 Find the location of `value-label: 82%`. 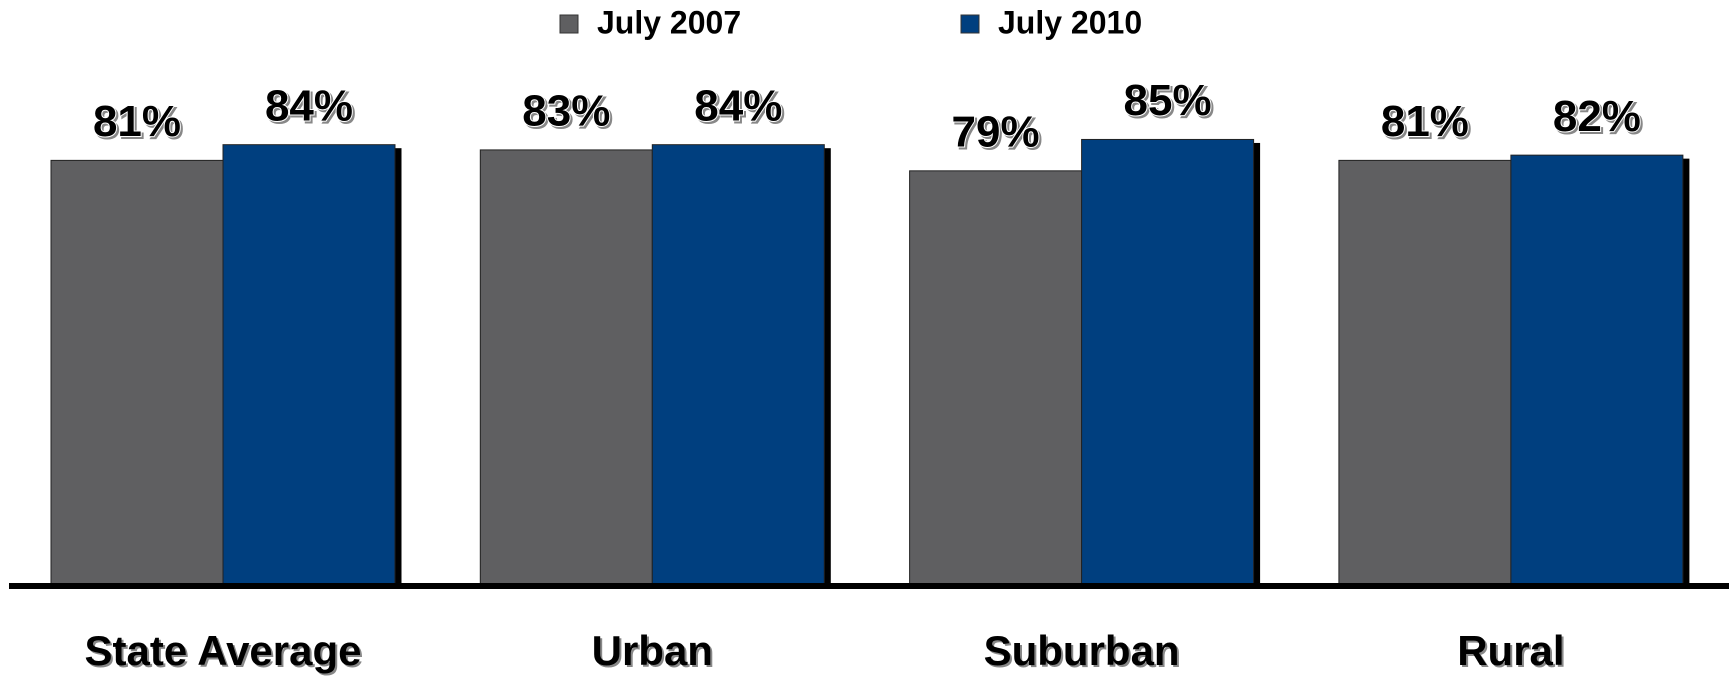

value-label: 82% is located at coordinates (1597, 116).